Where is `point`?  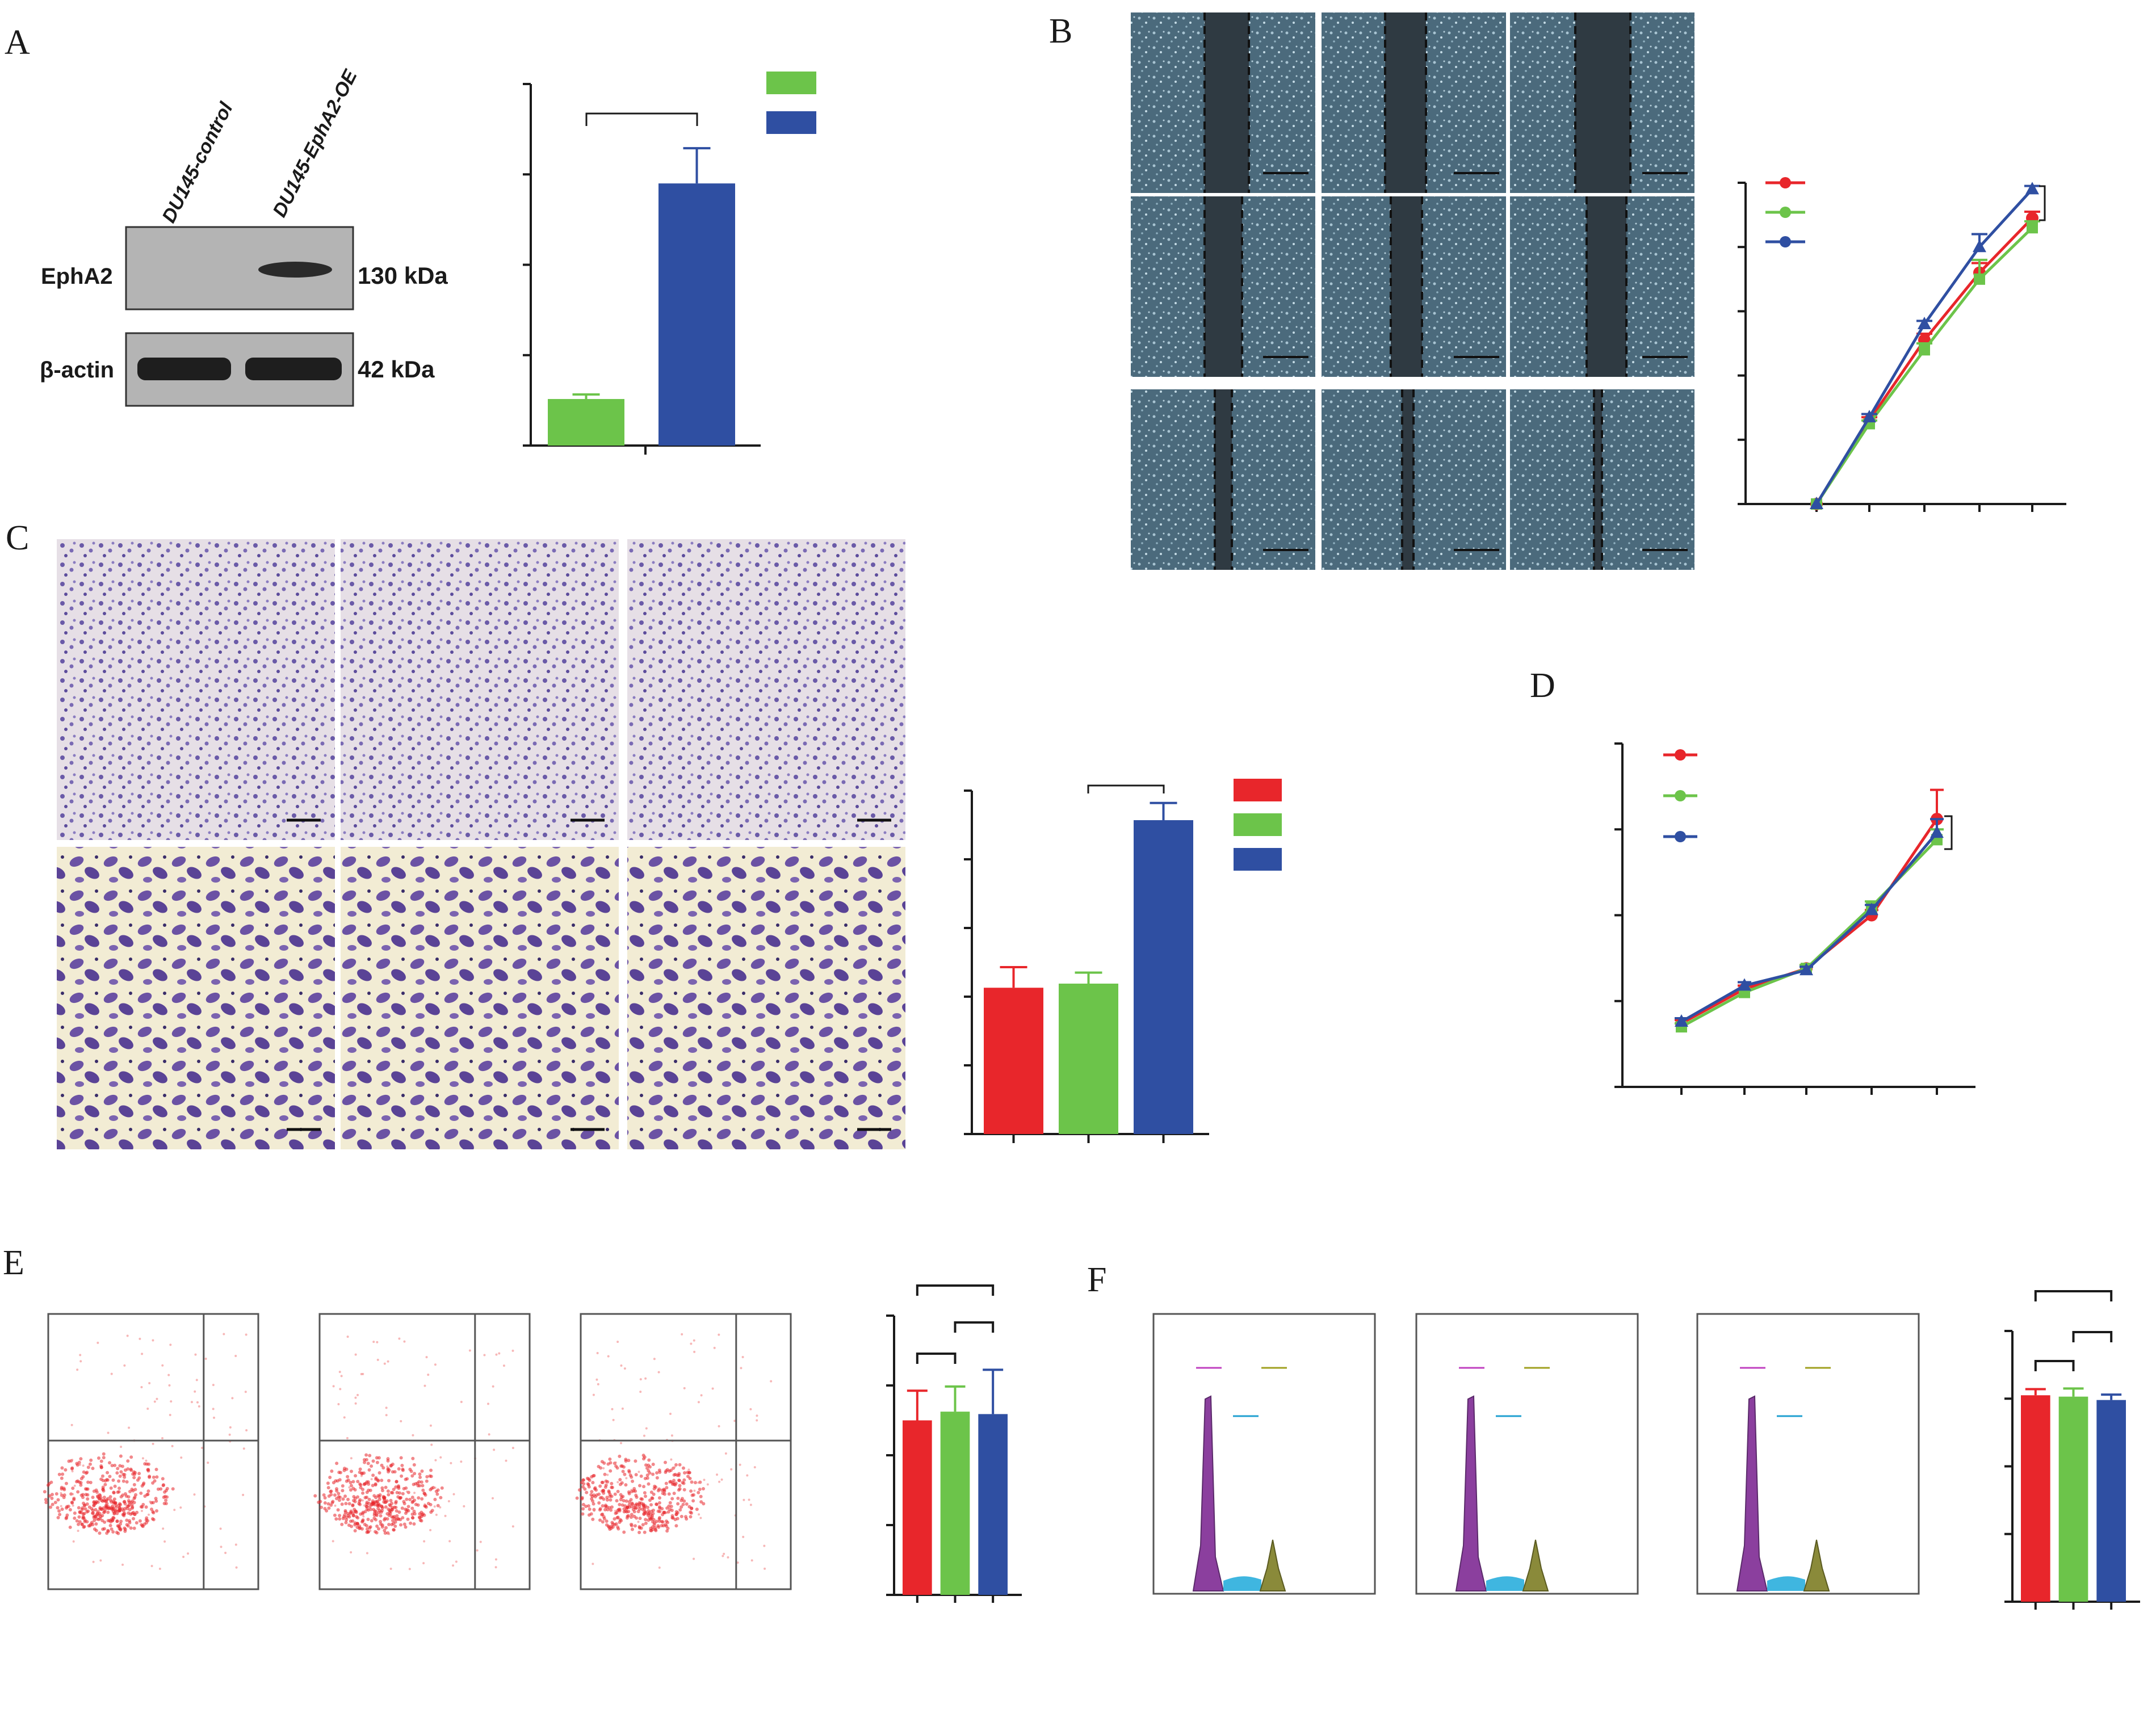 point is located at coordinates (1869, 417).